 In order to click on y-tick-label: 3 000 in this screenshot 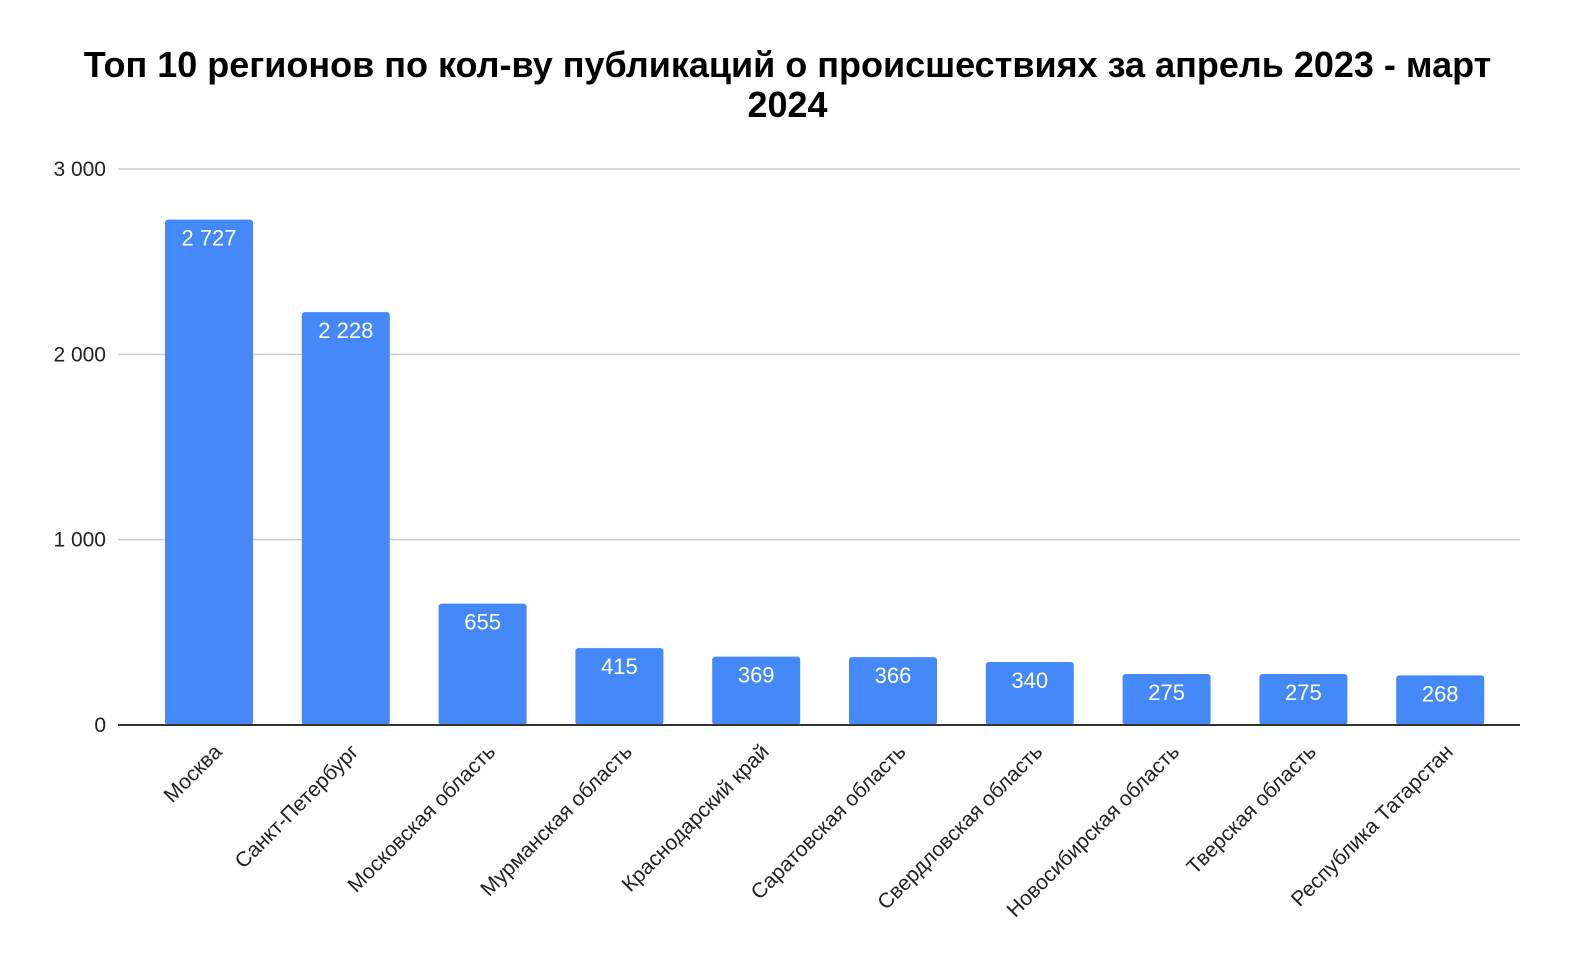, I will do `click(79, 169)`.